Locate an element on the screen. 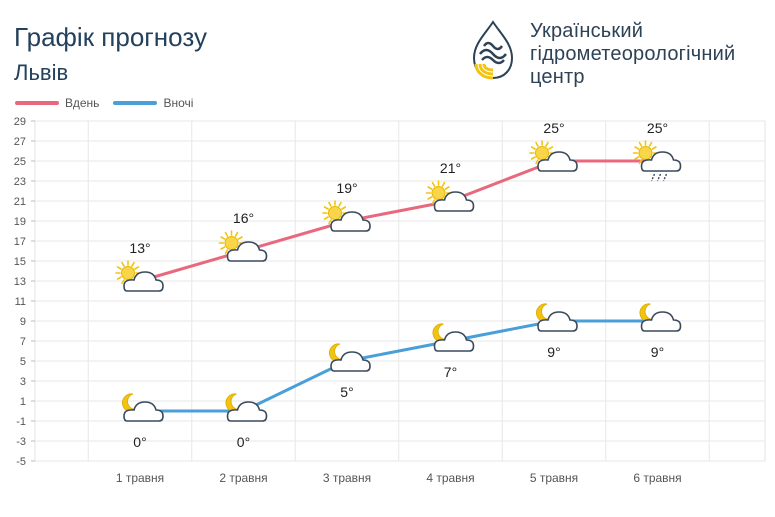  y-tick-label: 29 is located at coordinates (20, 122).